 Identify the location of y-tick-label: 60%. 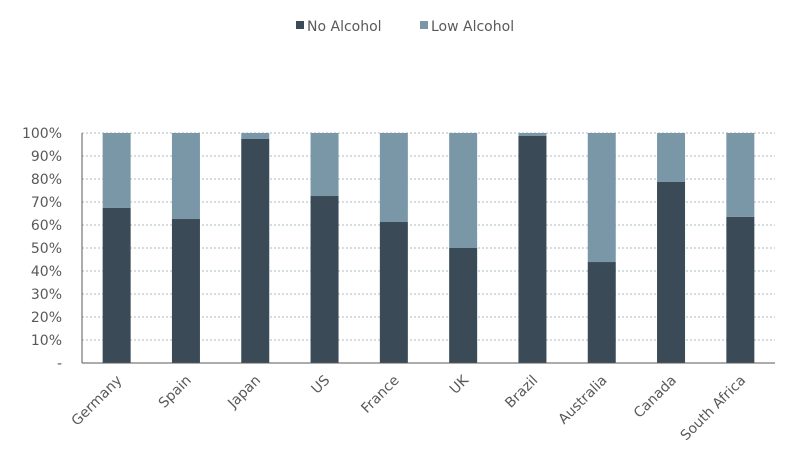
(46, 226).